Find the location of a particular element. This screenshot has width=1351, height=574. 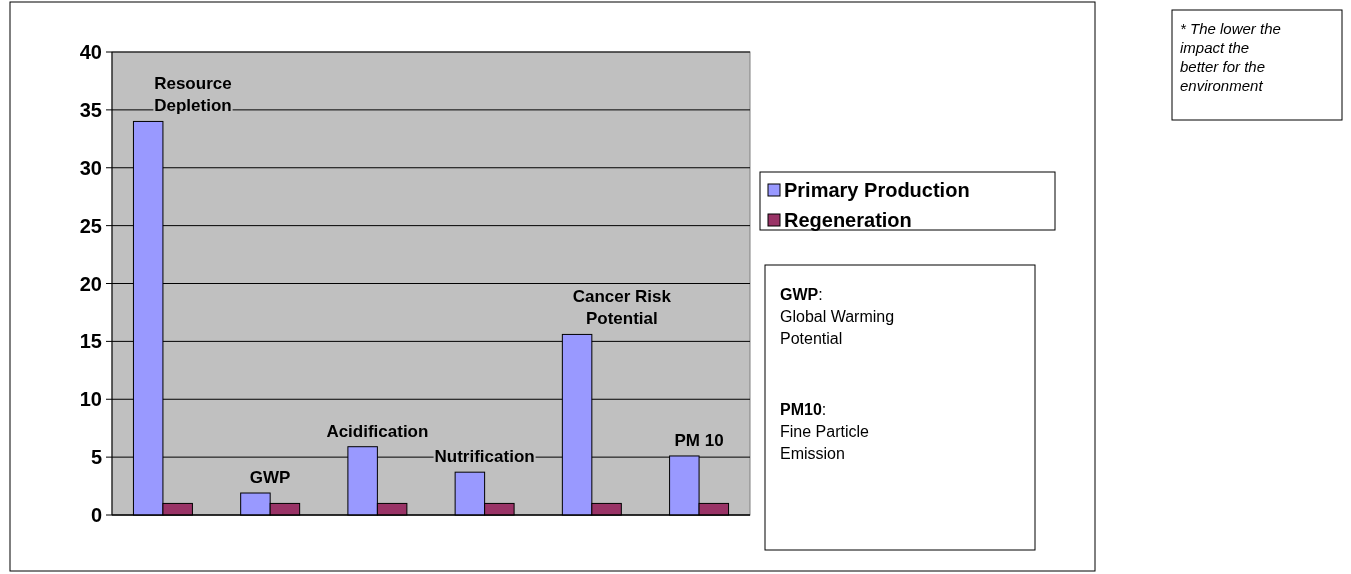

x-tick-label: Acidification is located at coordinates (377, 431).